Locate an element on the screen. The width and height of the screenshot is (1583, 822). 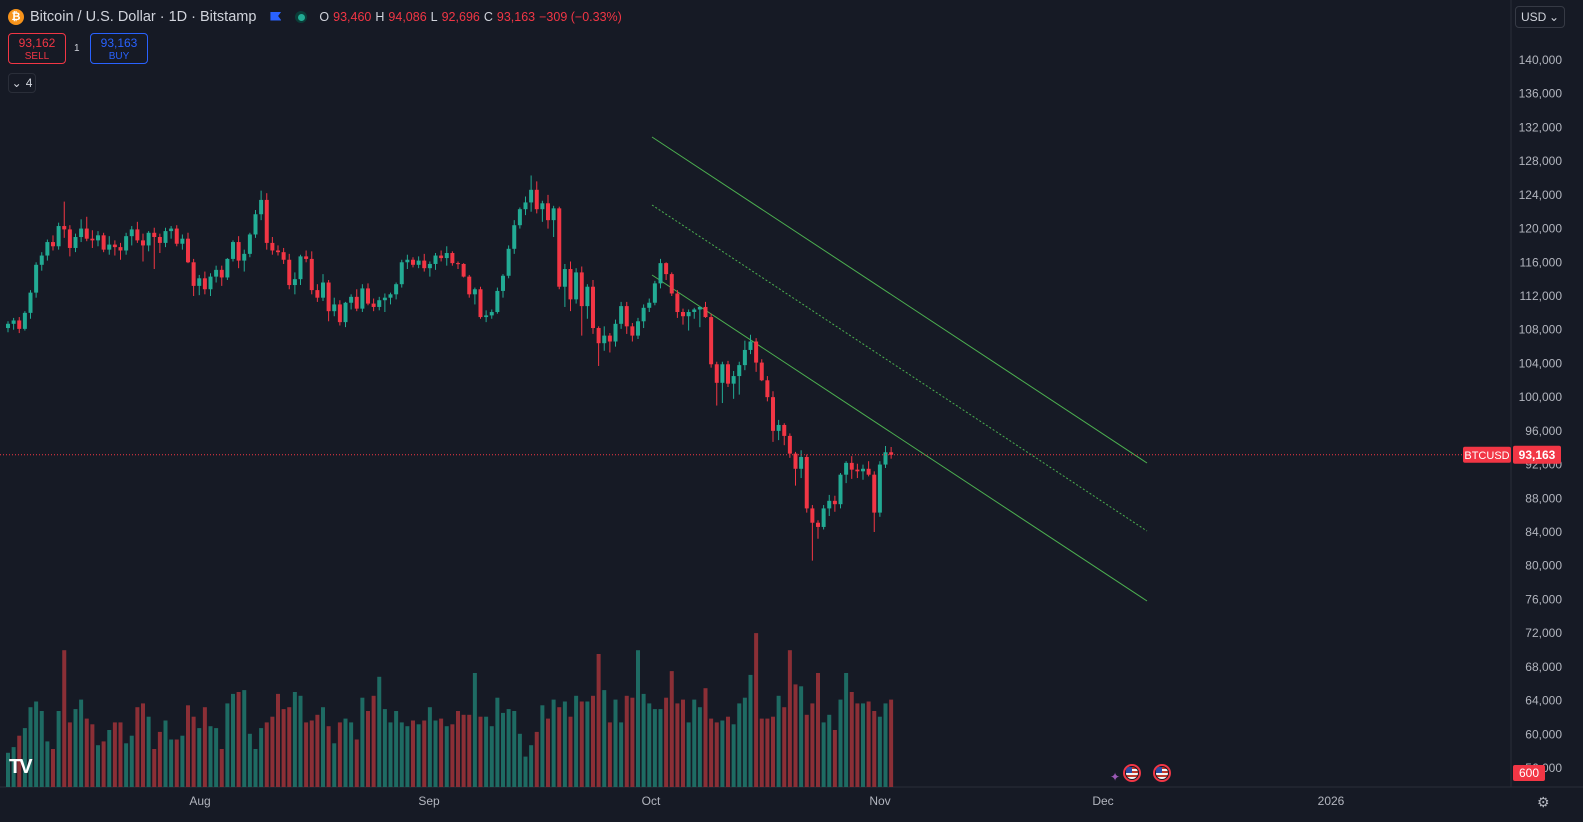
channel-upper-line is located at coordinates (899, 300).